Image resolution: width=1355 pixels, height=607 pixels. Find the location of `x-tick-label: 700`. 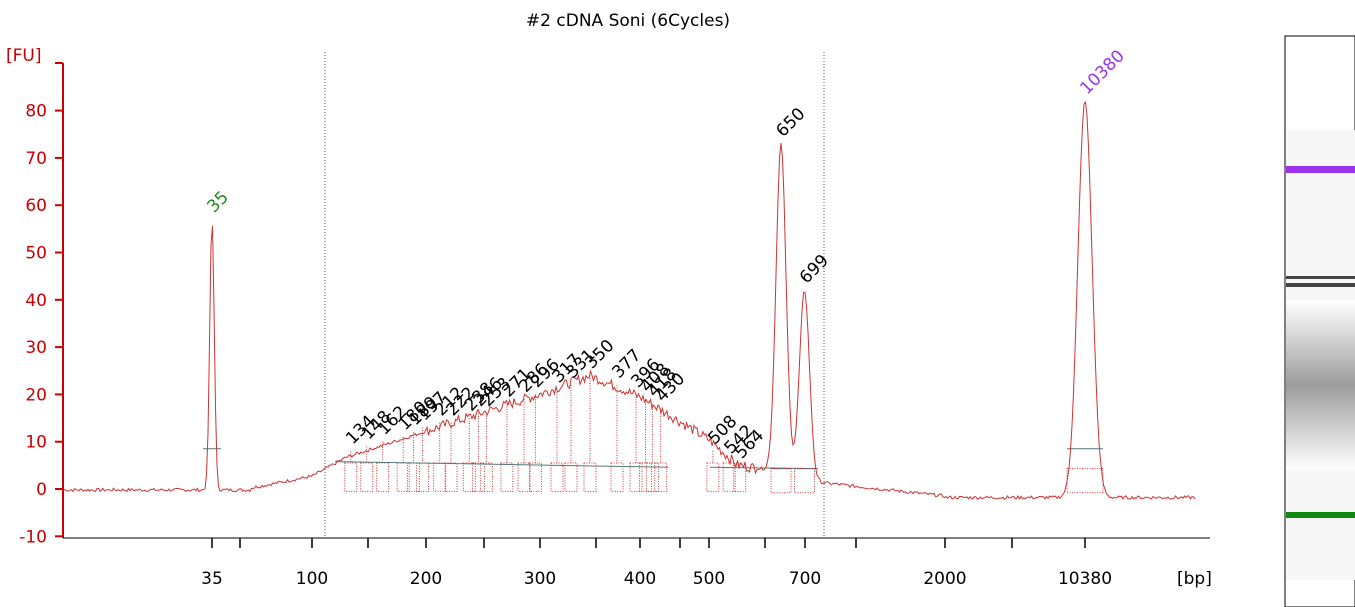

x-tick-label: 700 is located at coordinates (805, 579).